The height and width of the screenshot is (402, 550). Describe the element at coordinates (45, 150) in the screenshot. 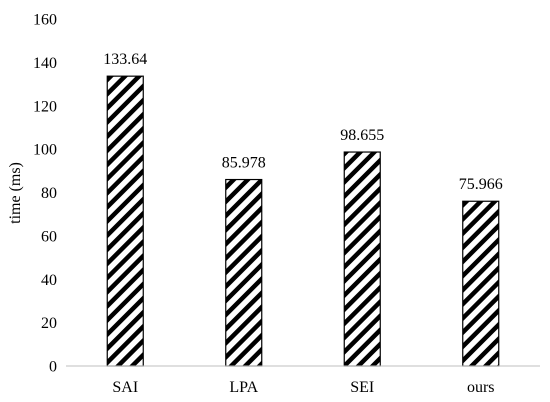

I see `y-tick-label: 100` at that location.